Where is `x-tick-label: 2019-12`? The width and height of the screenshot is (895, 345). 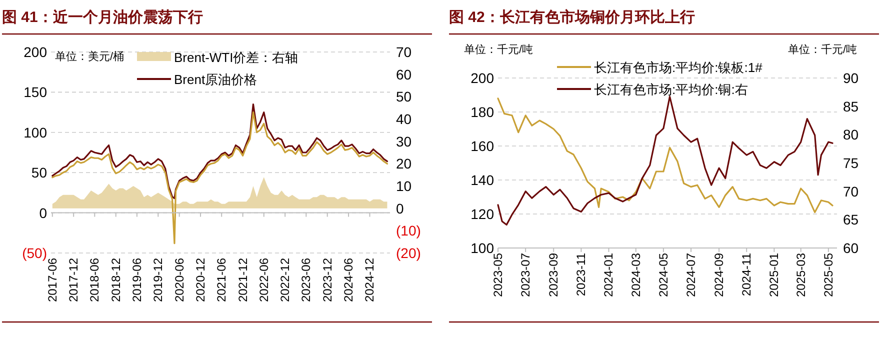
x-tick-label: 2019-12 is located at coordinates (158, 280).